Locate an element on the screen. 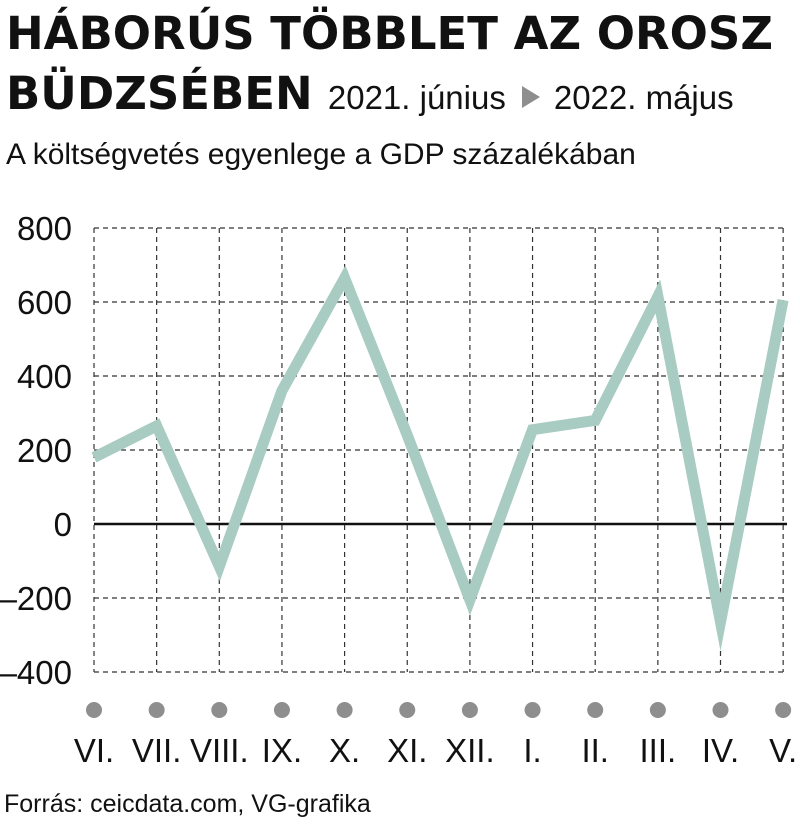  x-axis-markers is located at coordinates (439, 710).